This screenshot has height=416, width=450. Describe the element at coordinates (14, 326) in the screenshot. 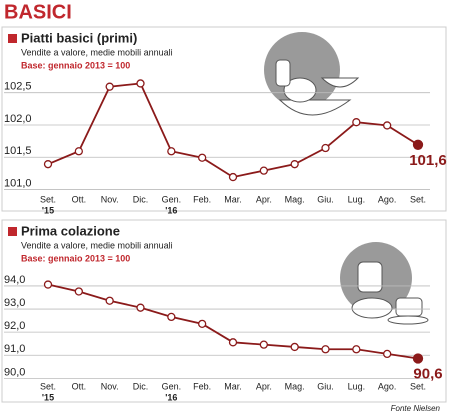

I see `y-tick-label: 92,0` at that location.